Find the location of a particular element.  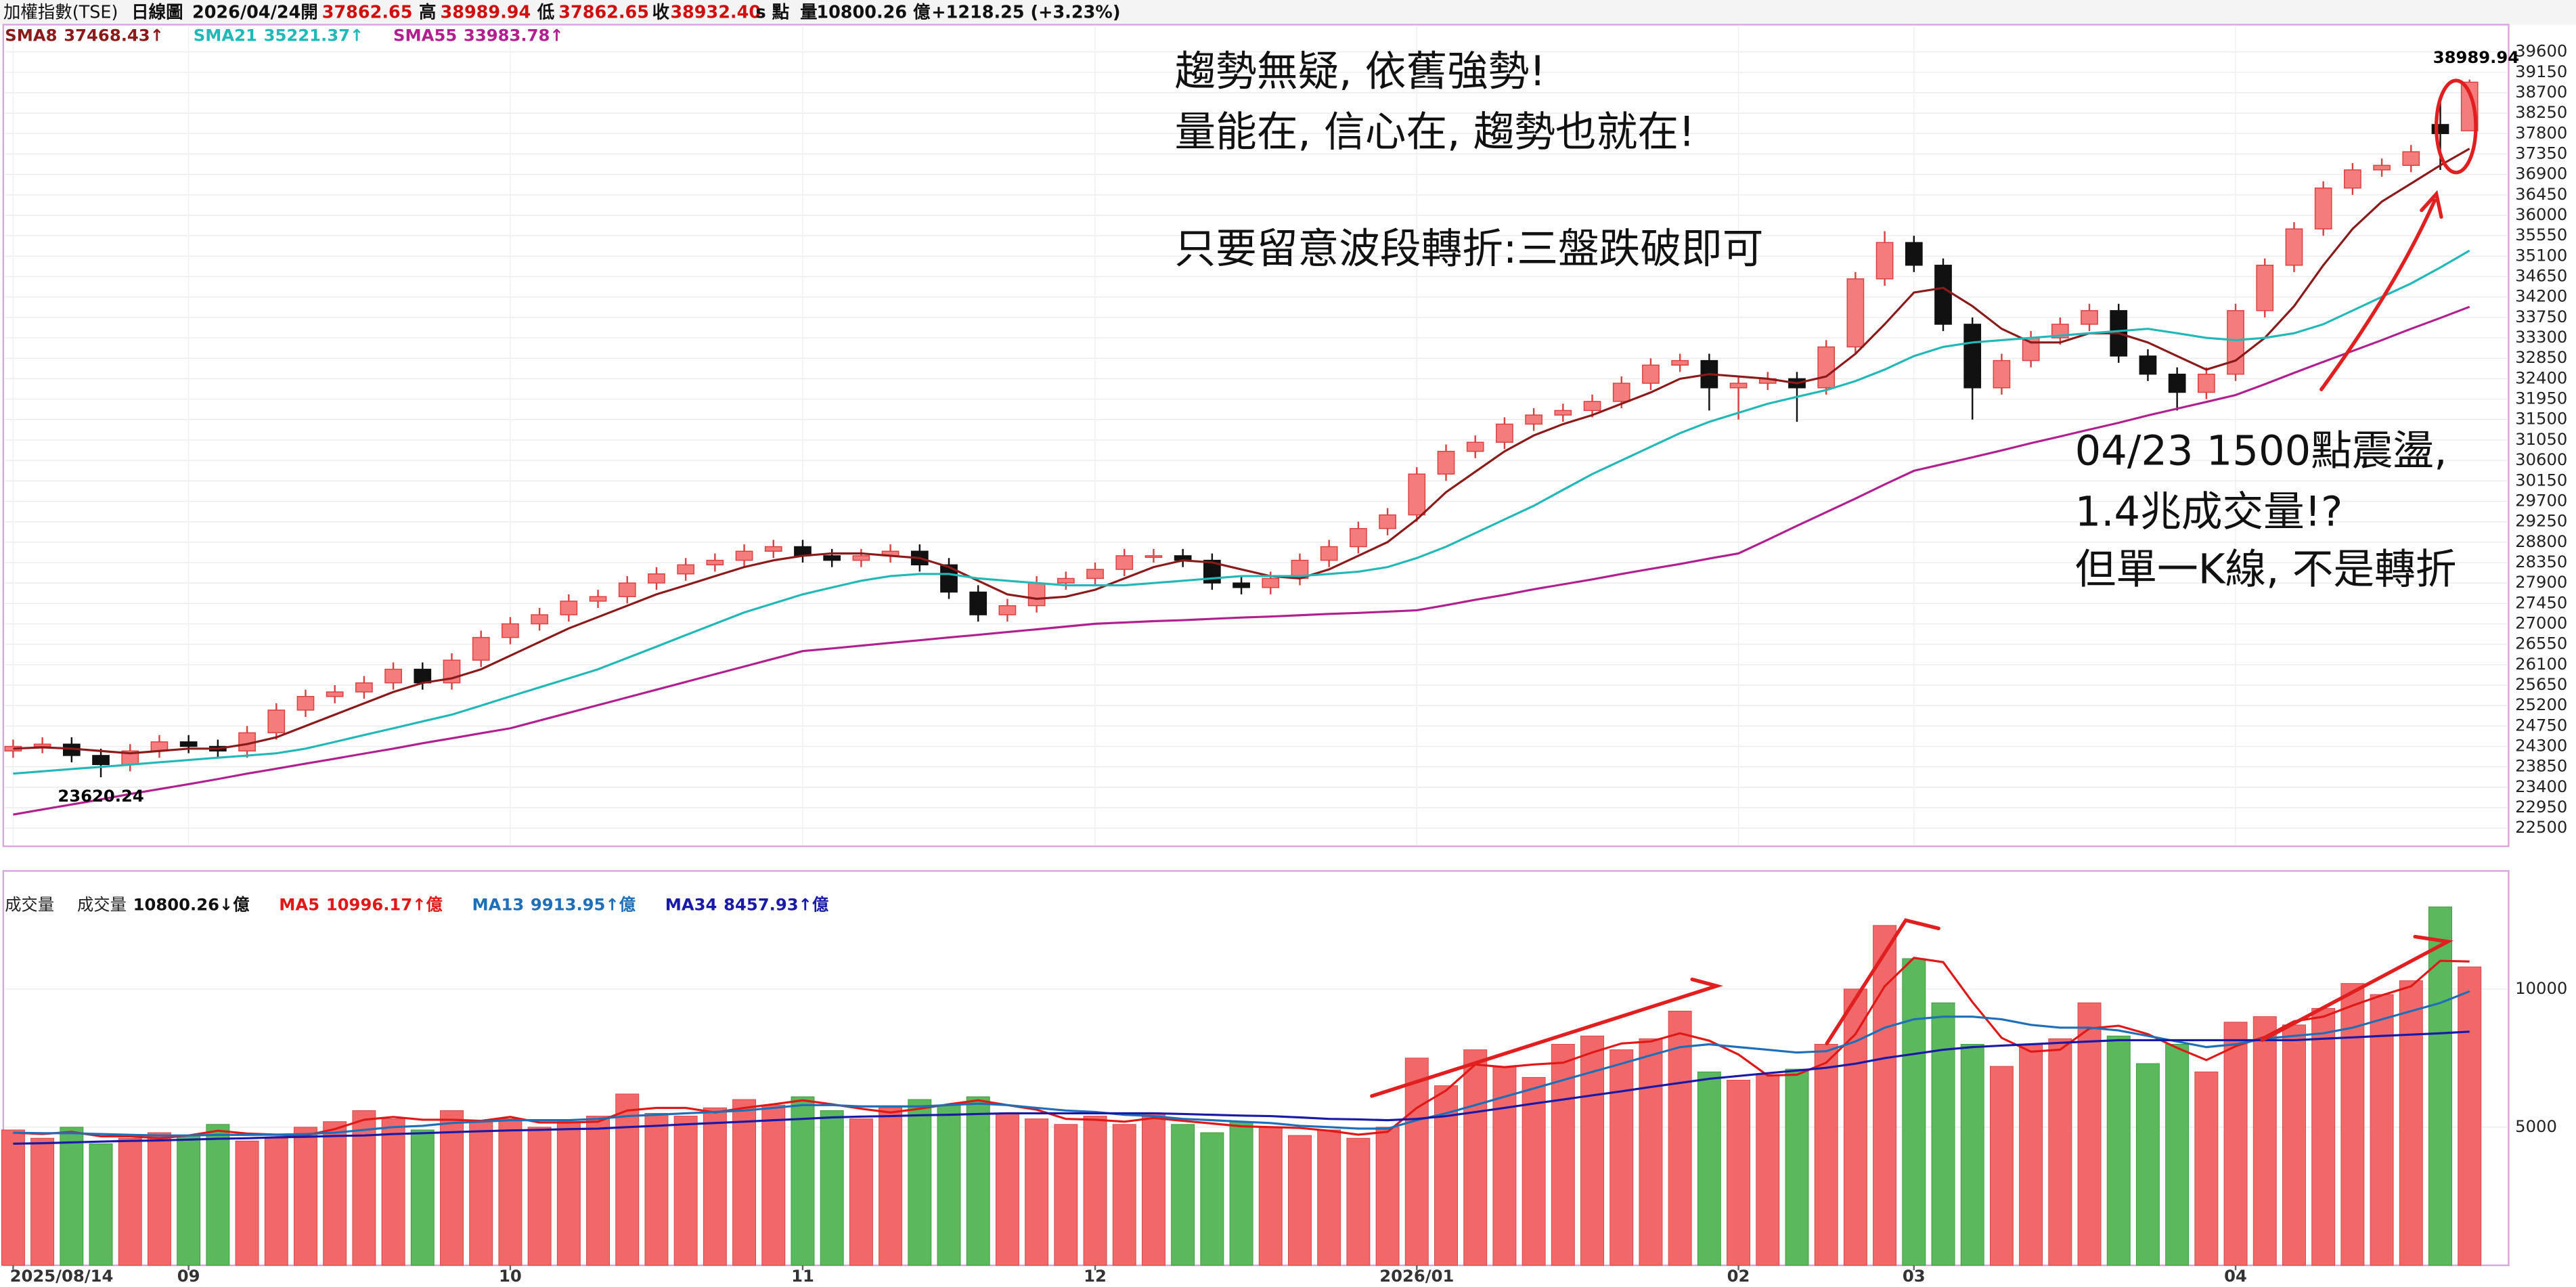

legend-value: 9913.95↑億 is located at coordinates (583, 904).